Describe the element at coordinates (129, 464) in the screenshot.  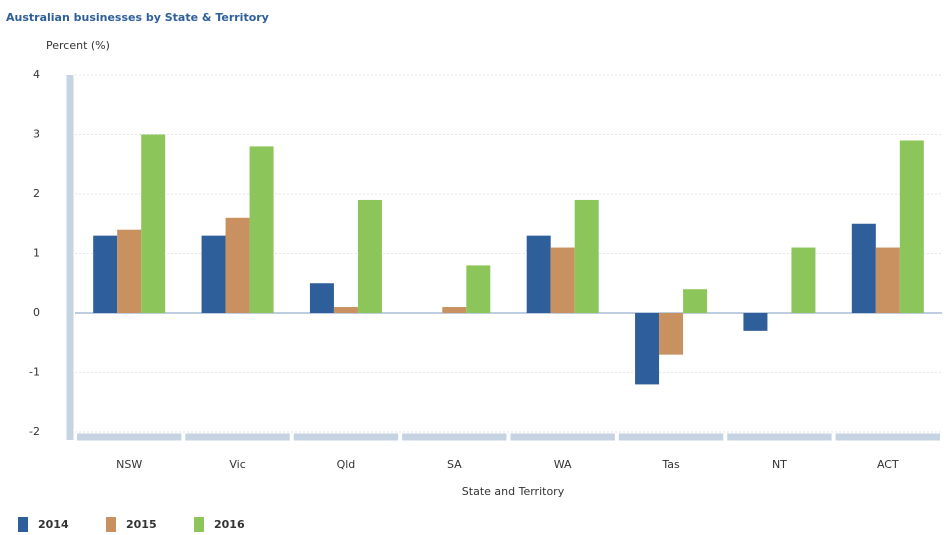
I see `x-tick-label: NSW` at that location.